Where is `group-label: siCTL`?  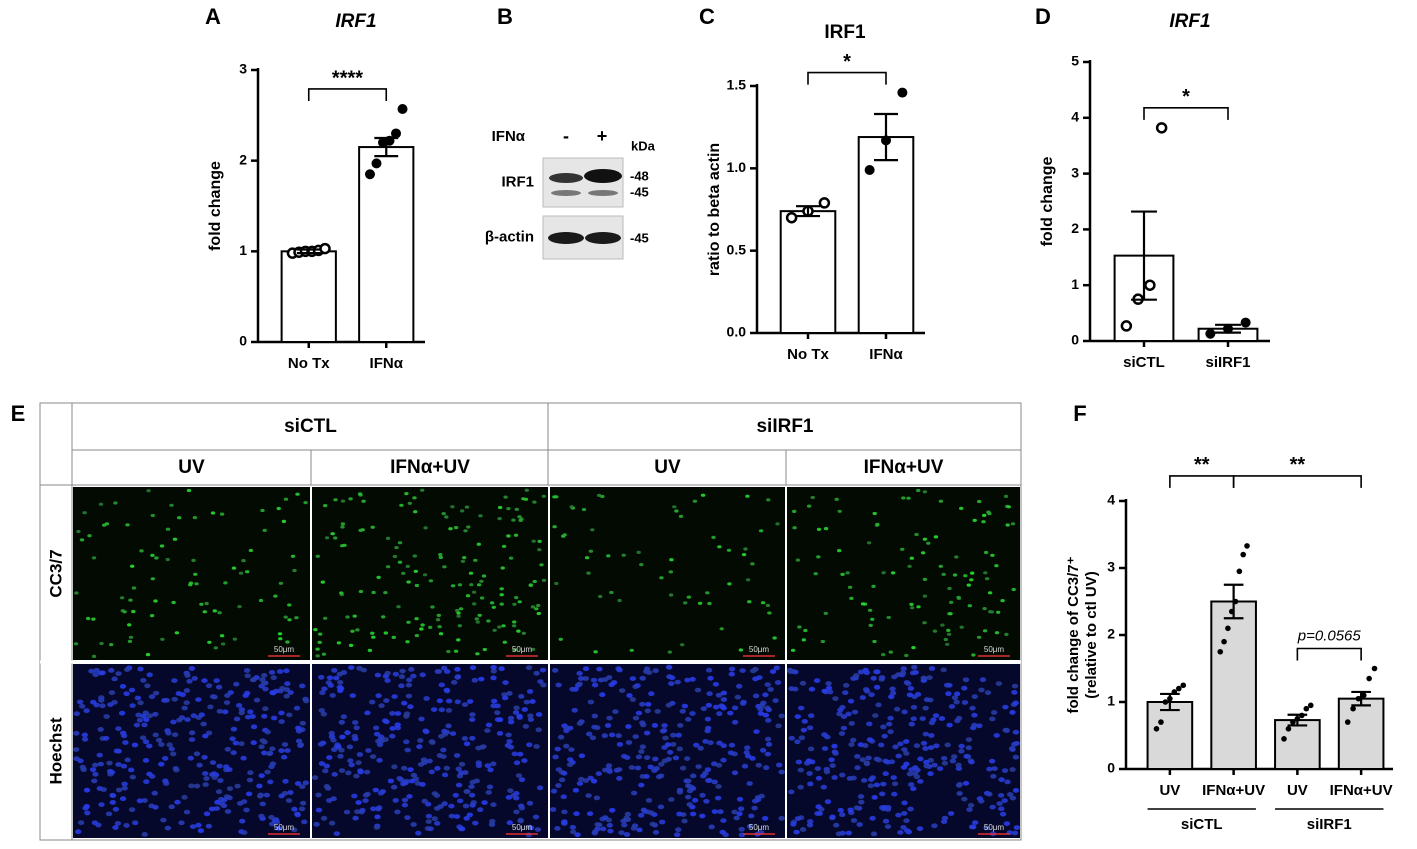 group-label: siCTL is located at coordinates (1202, 824).